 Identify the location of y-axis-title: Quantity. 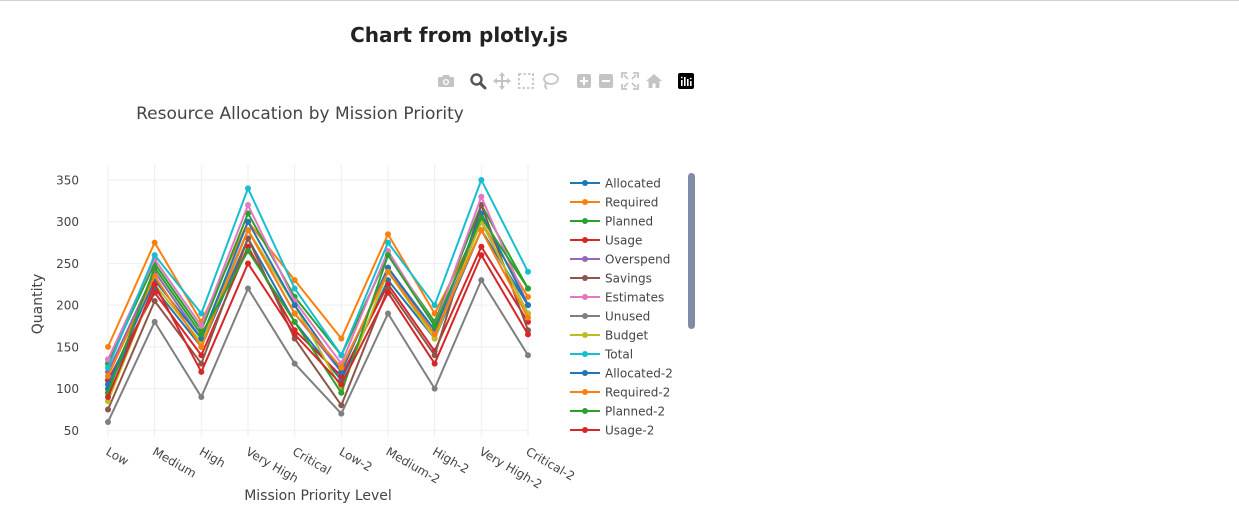
(38, 304).